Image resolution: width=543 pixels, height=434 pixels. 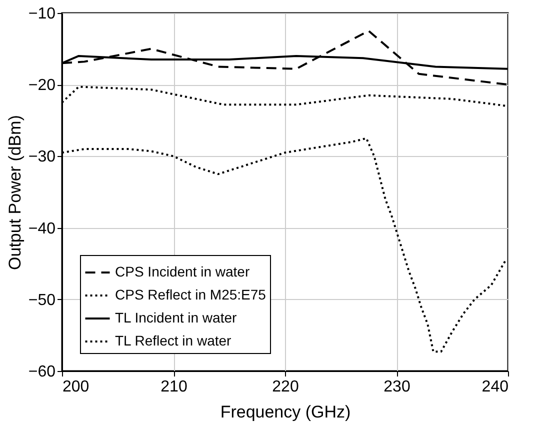 I want to click on x-tick-label: 210, so click(x=174, y=387).